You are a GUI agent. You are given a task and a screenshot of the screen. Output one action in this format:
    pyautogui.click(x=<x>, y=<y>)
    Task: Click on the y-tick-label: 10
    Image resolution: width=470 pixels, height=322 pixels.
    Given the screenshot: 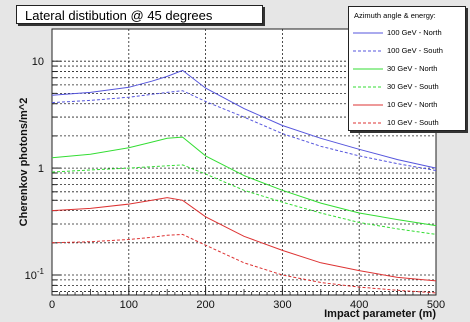 What is the action you would take?
    pyautogui.click(x=38, y=62)
    